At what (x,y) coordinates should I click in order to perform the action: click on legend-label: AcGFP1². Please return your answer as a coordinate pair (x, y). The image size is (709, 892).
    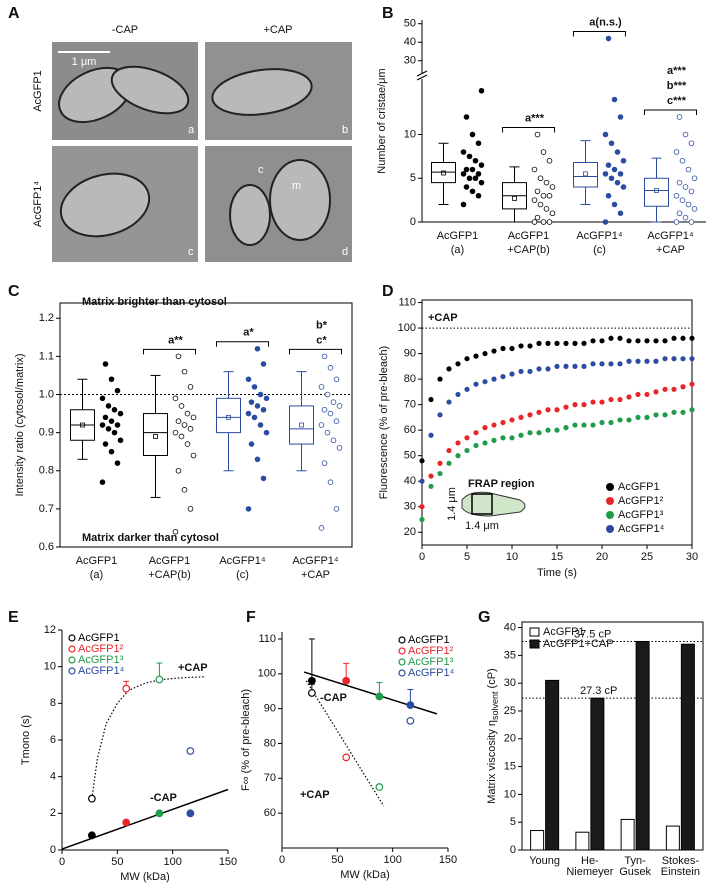
    Looking at the image, I should click on (431, 651).